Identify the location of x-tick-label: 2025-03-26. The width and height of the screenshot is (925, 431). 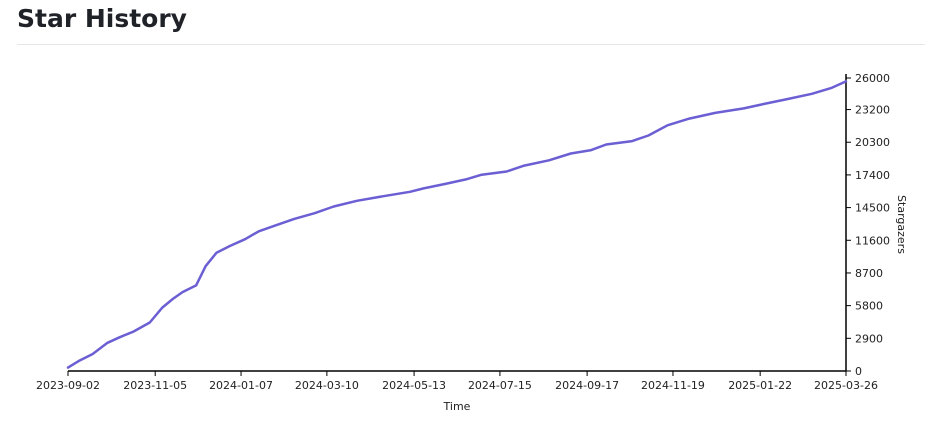
(846, 385).